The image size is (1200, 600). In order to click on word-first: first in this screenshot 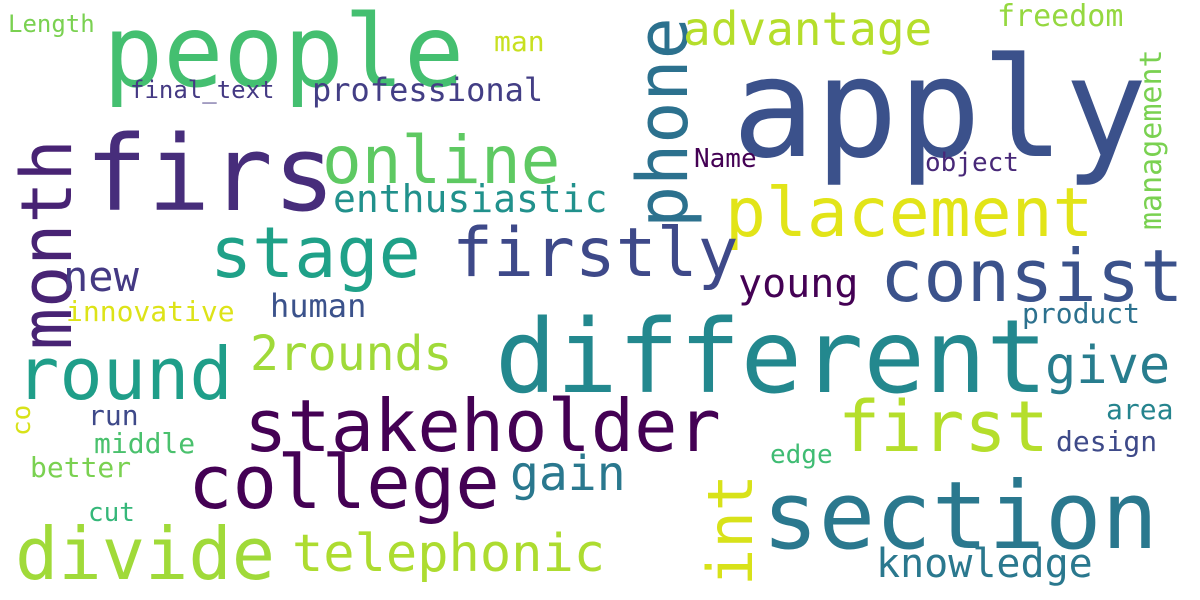, I will do `click(943, 427)`.